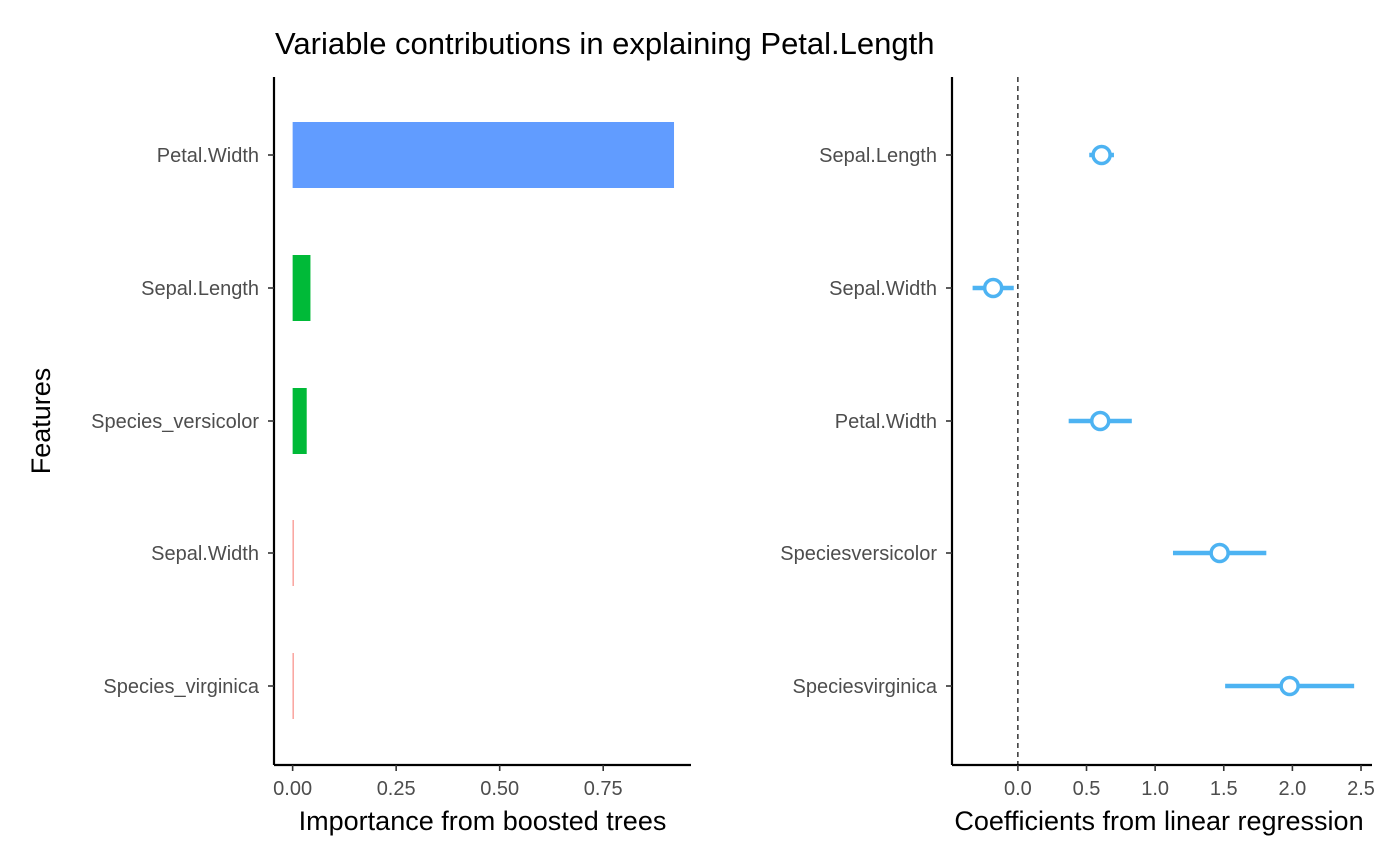 Image resolution: width=1400 pixels, height=865 pixels. Describe the element at coordinates (181, 687) in the screenshot. I see `importance-category-label: Species_virginica` at that location.